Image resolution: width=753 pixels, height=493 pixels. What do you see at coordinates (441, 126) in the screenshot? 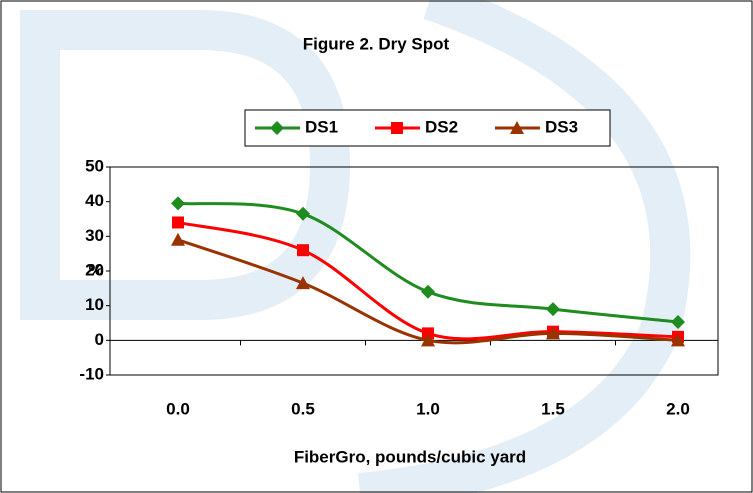
I see `legend-label: DS2` at bounding box center [441, 126].